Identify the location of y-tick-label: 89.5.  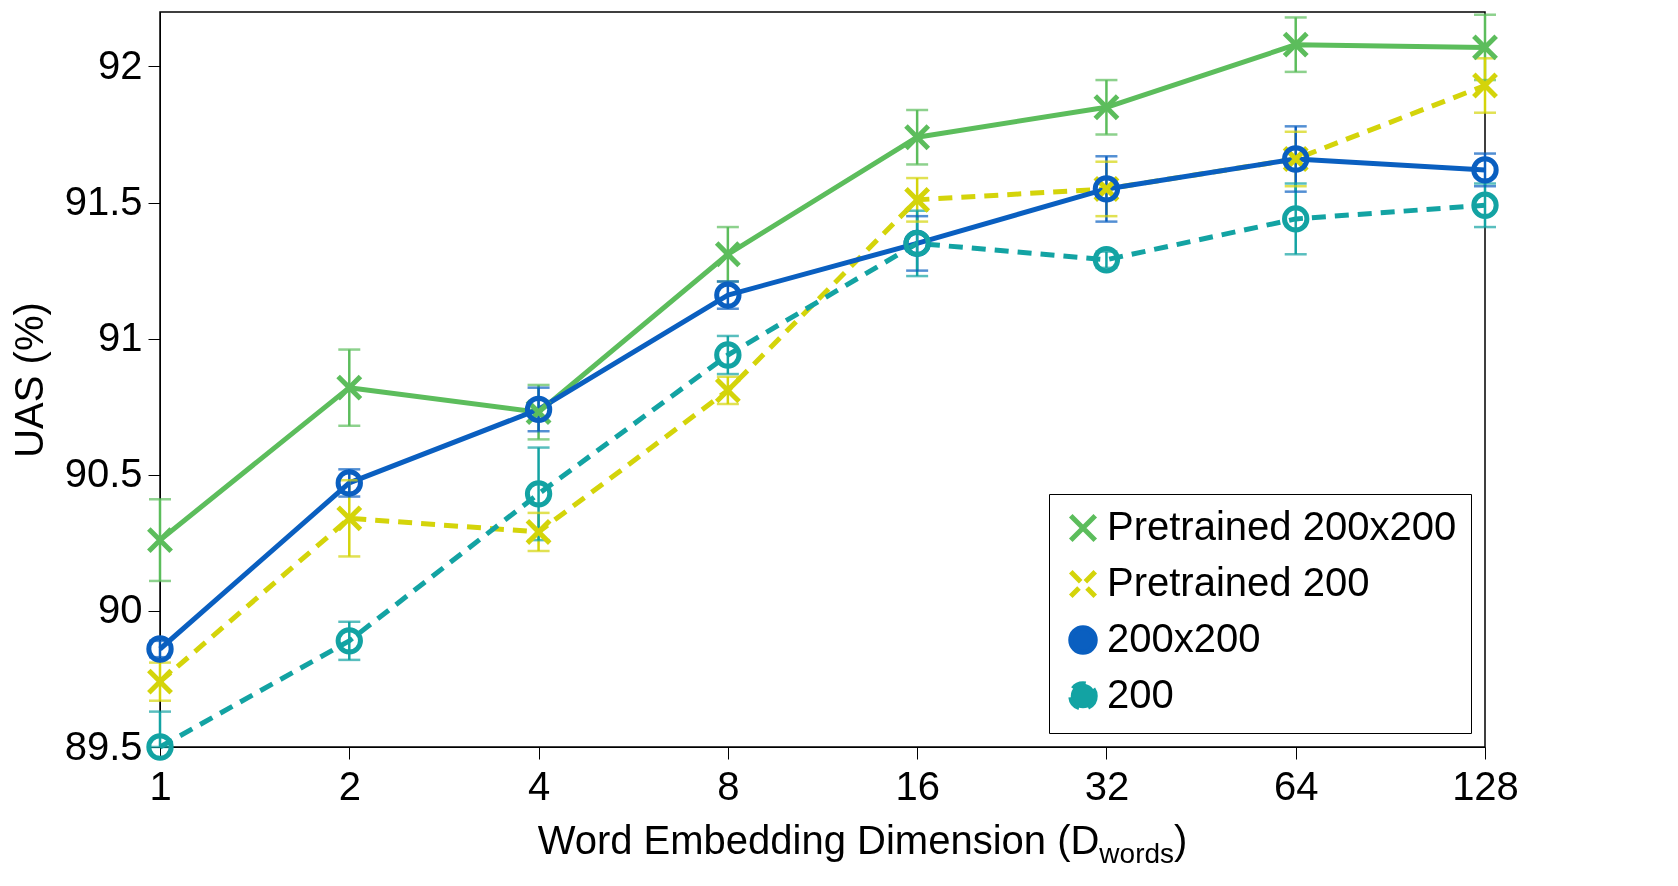
(103, 745).